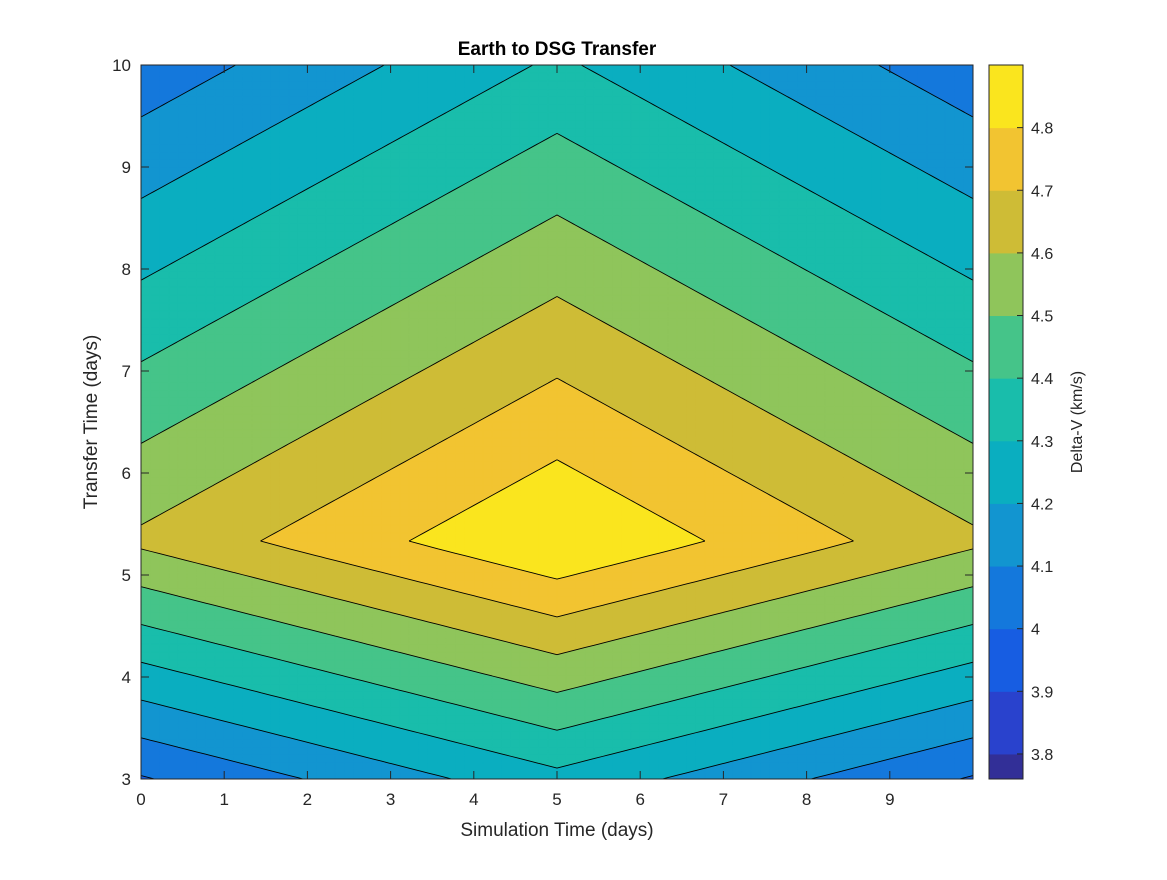 The image size is (1167, 880). I want to click on x-tick-label: 1, so click(223, 799).